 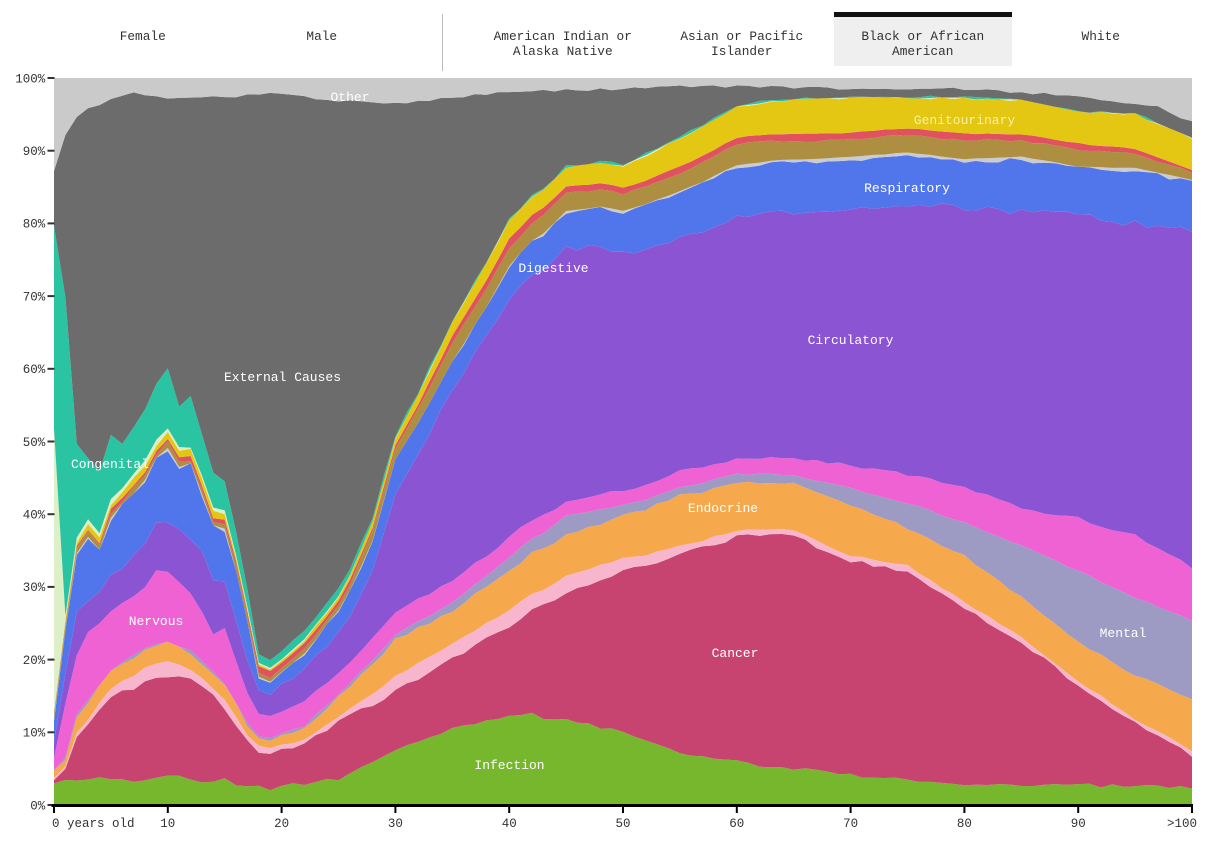 What do you see at coordinates (30, 79) in the screenshot?
I see `svg-text: 100%` at bounding box center [30, 79].